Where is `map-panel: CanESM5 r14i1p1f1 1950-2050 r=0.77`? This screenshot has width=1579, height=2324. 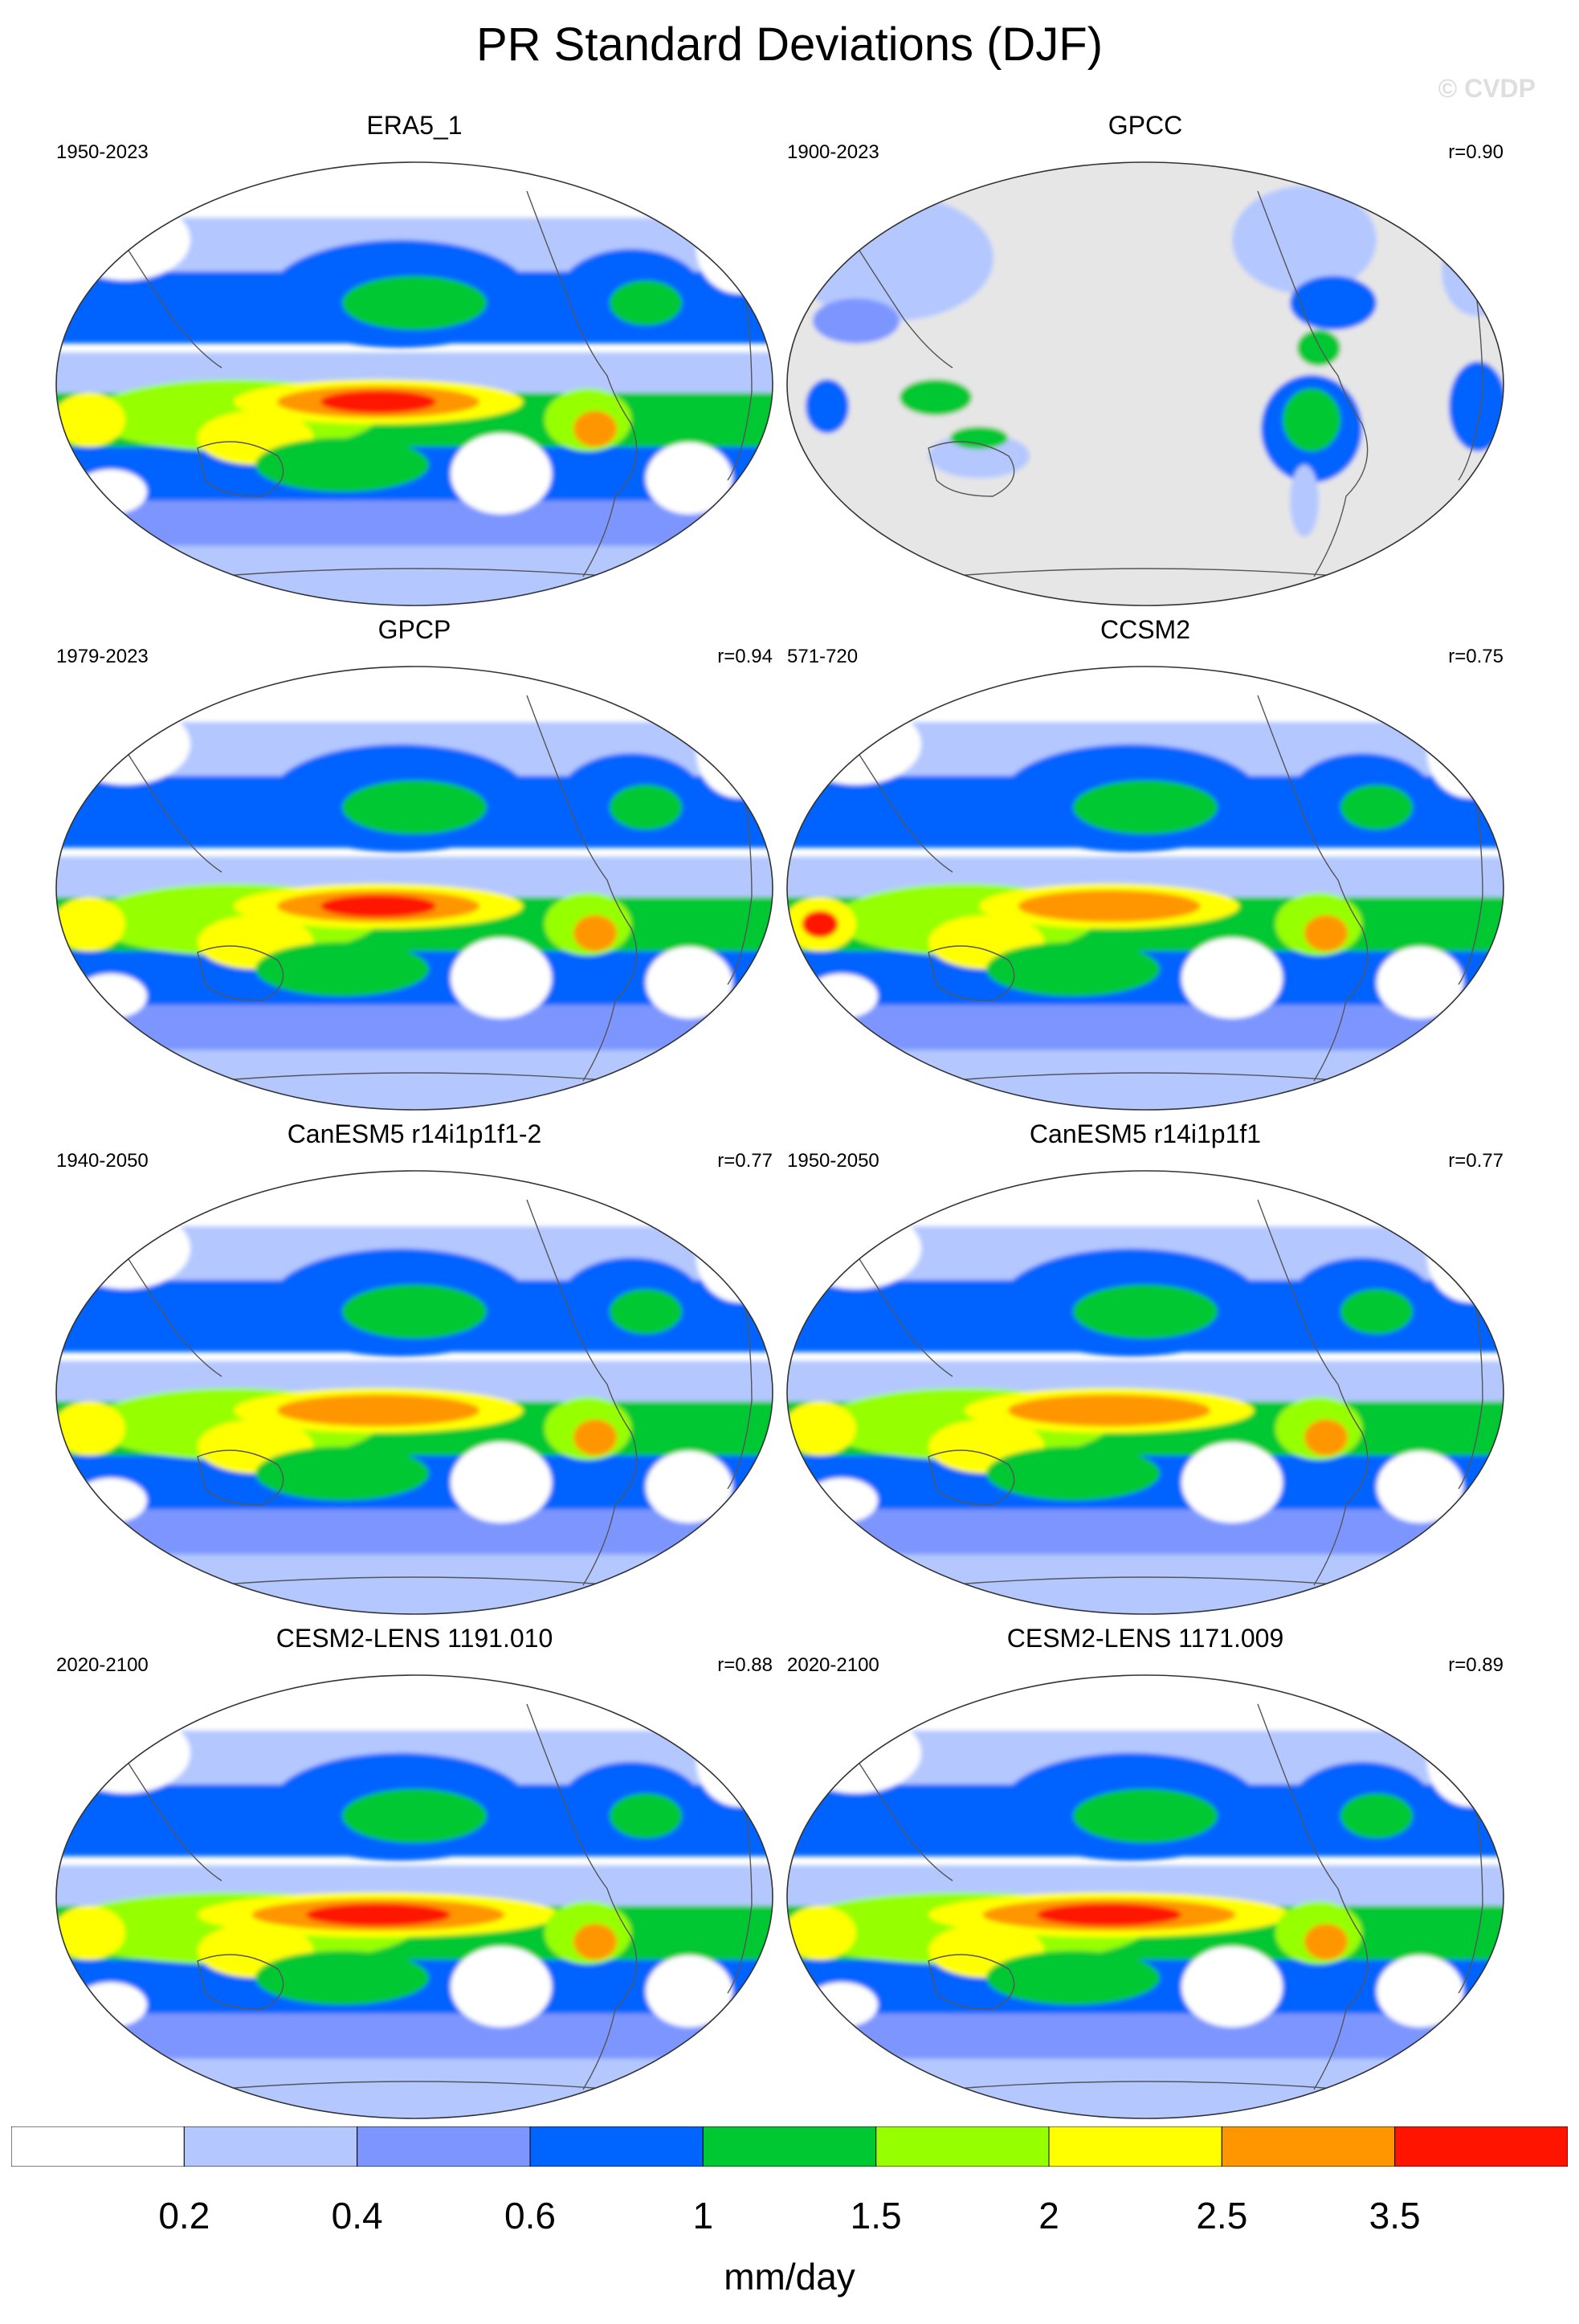
map-panel: CanESM5 r14i1p1f1 1950-2050 r=0.77 is located at coordinates (1145, 1368).